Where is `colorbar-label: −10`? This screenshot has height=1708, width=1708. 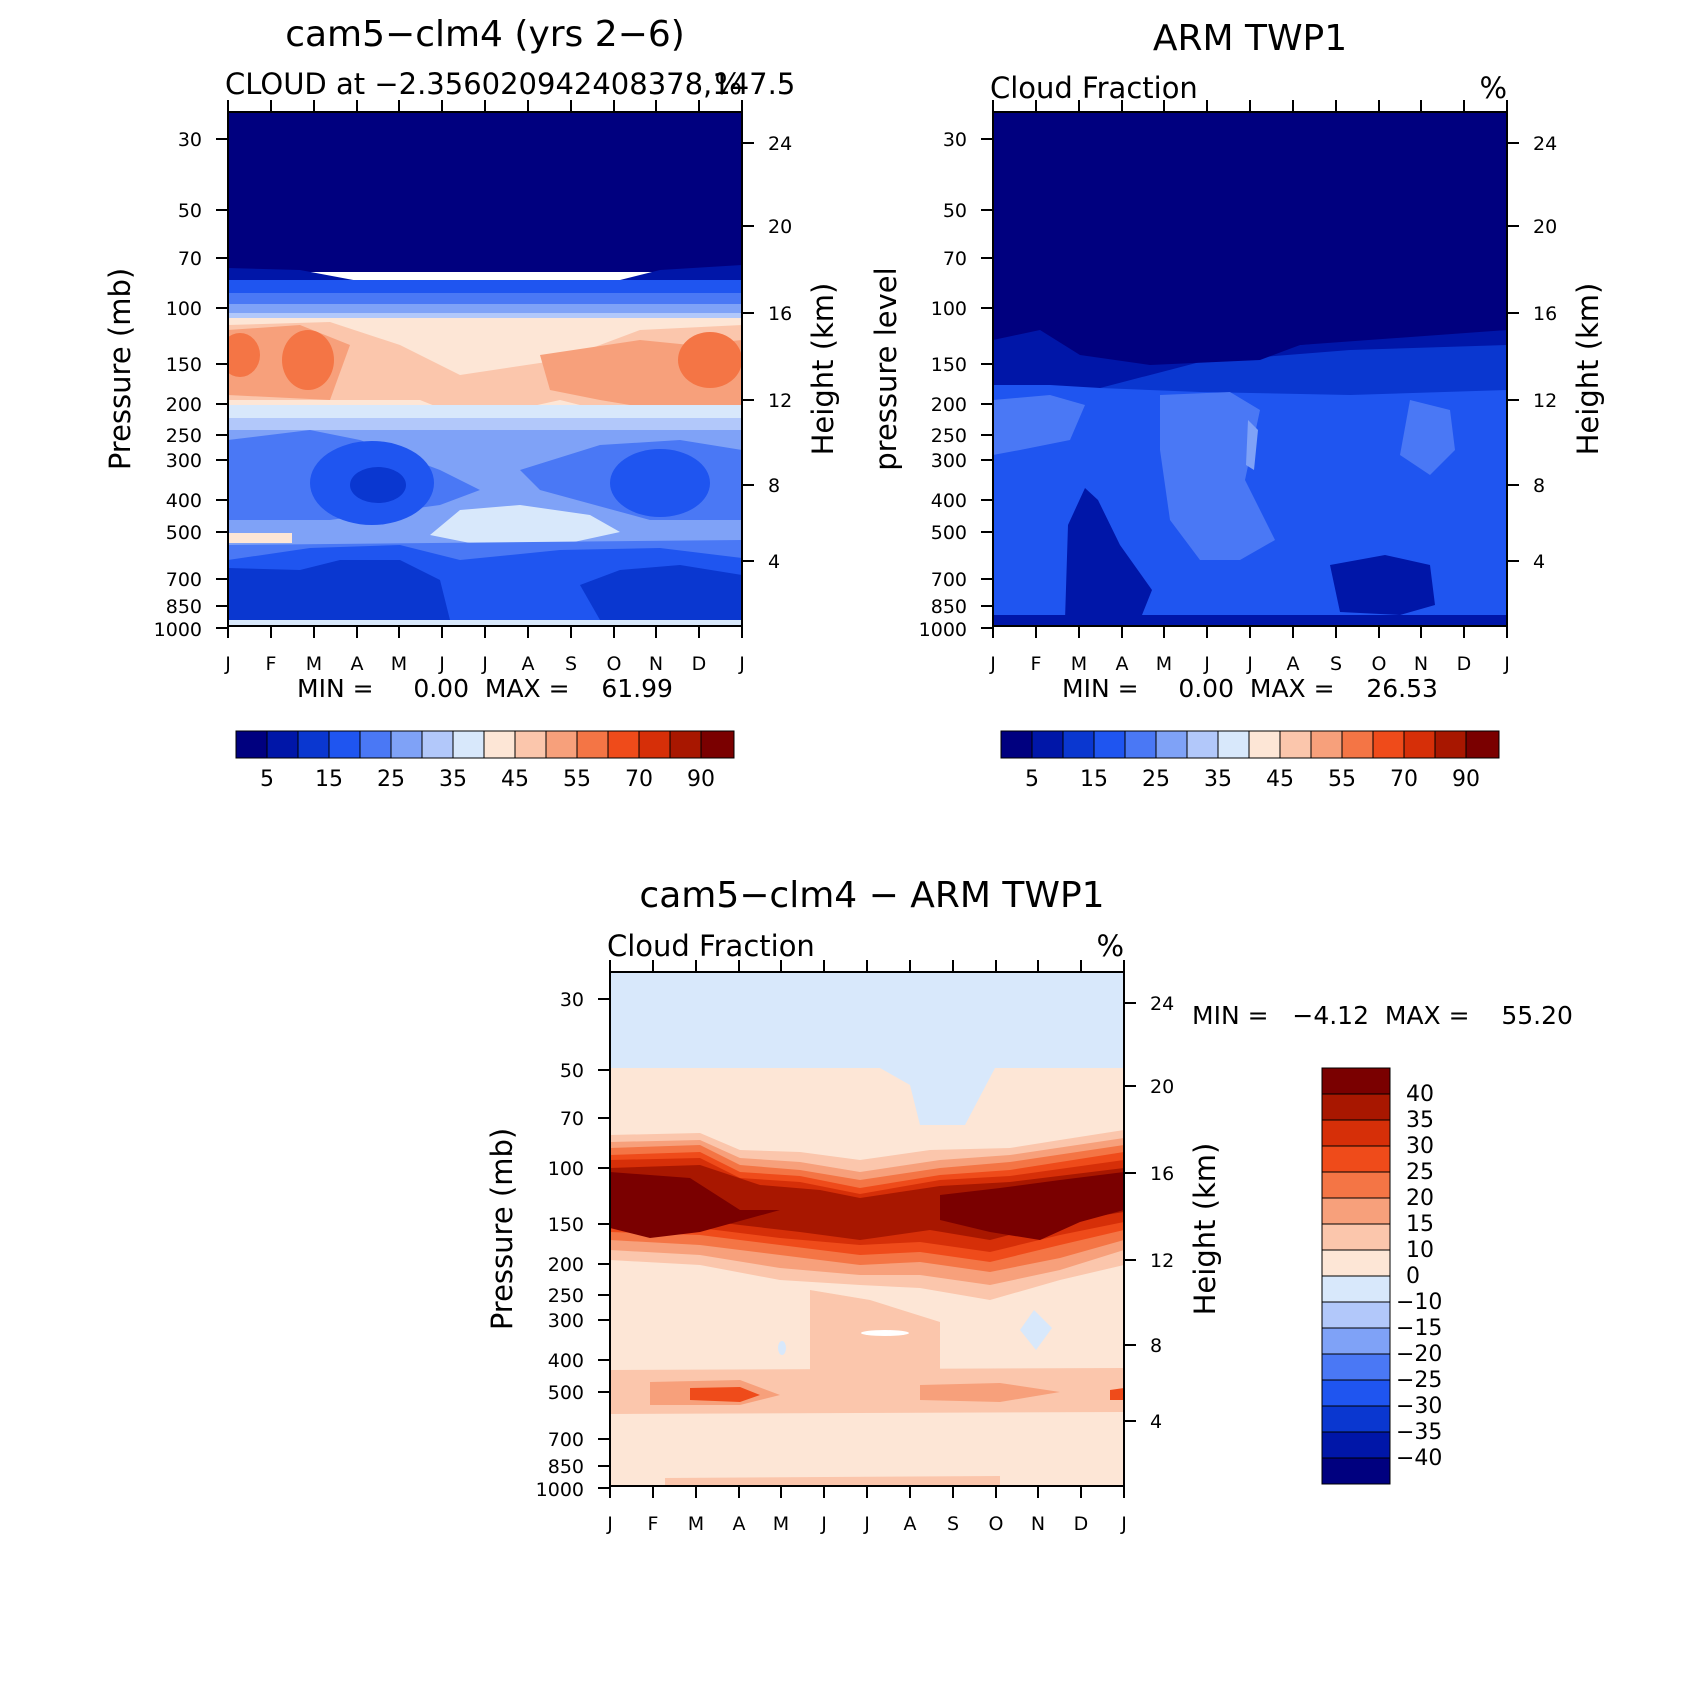
colorbar-label: −10 is located at coordinates (1419, 1302).